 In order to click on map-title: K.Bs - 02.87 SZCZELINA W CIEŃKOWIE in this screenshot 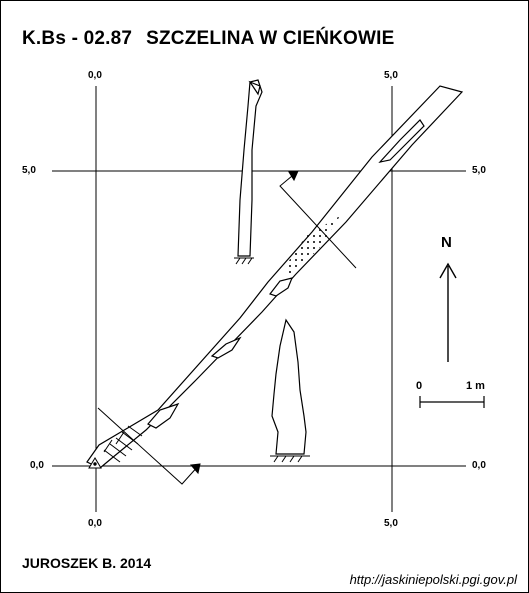, I will do `click(208, 39)`.